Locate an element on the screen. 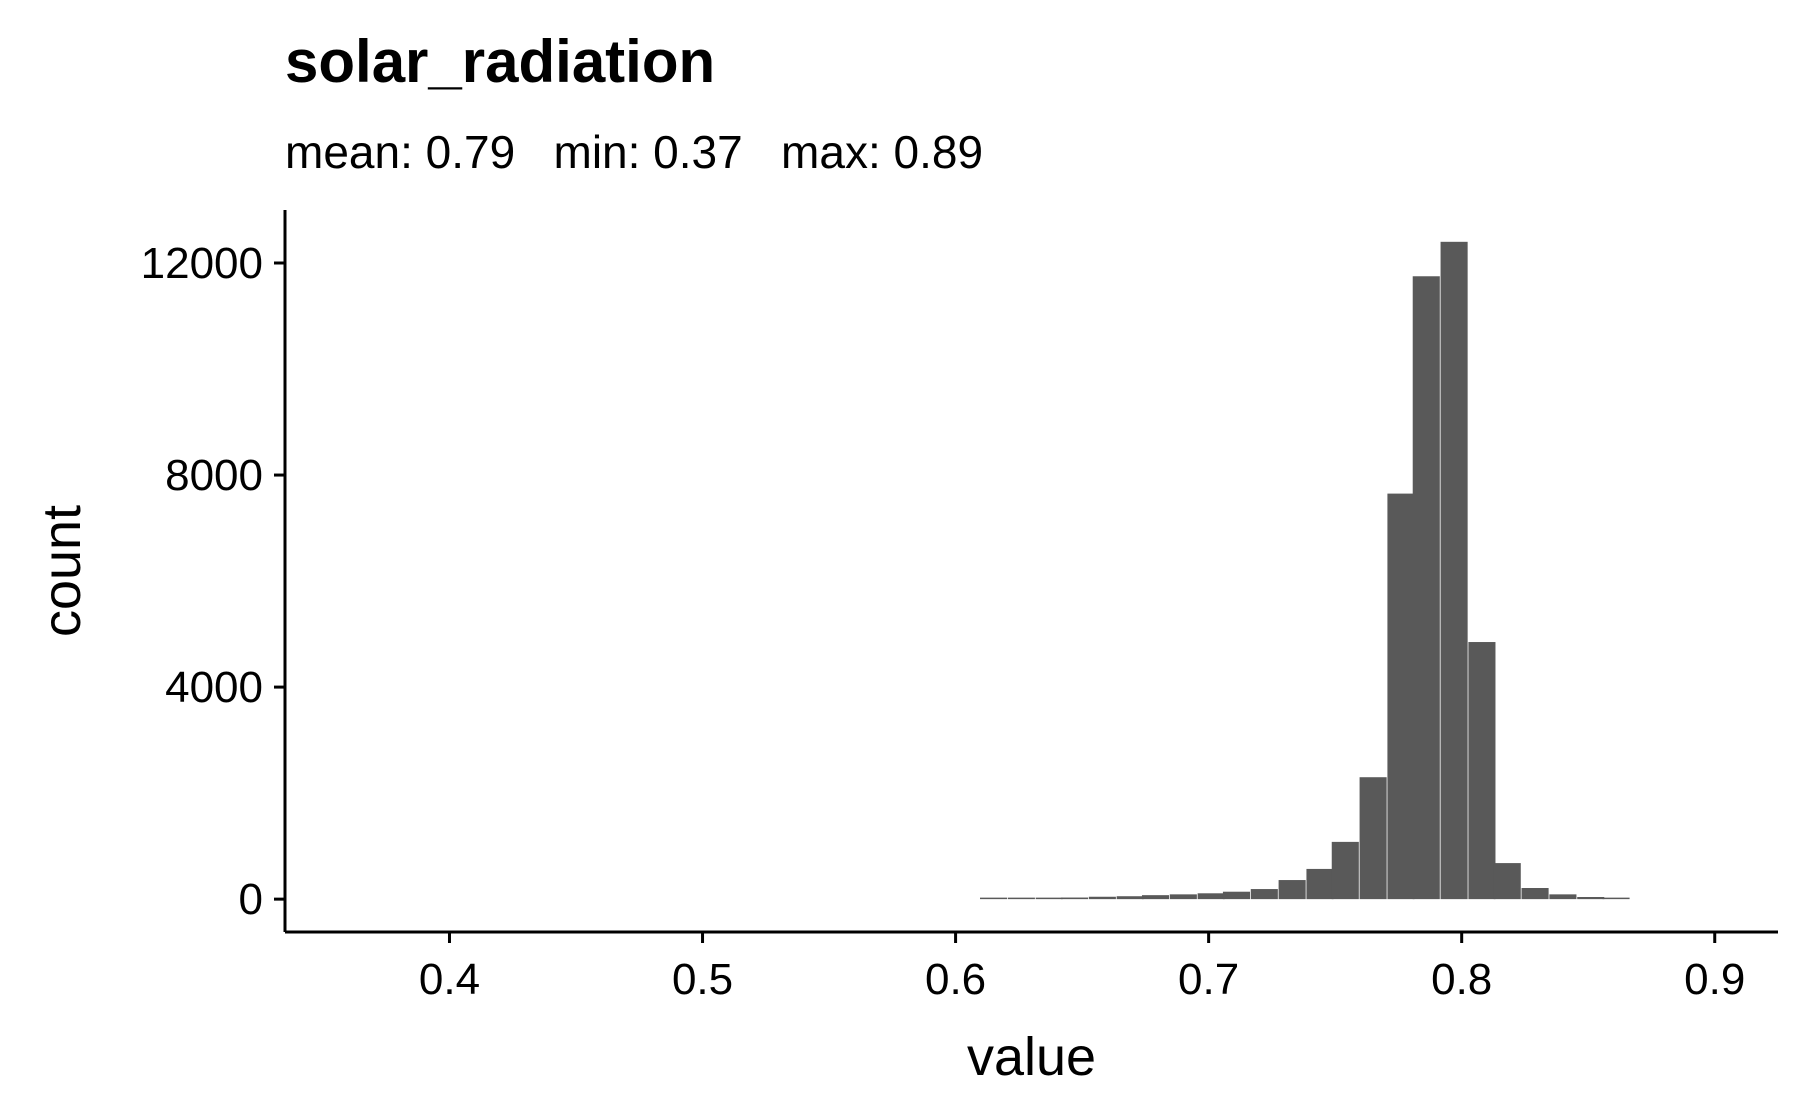  y-tick-label: 4000 is located at coordinates (214, 687).